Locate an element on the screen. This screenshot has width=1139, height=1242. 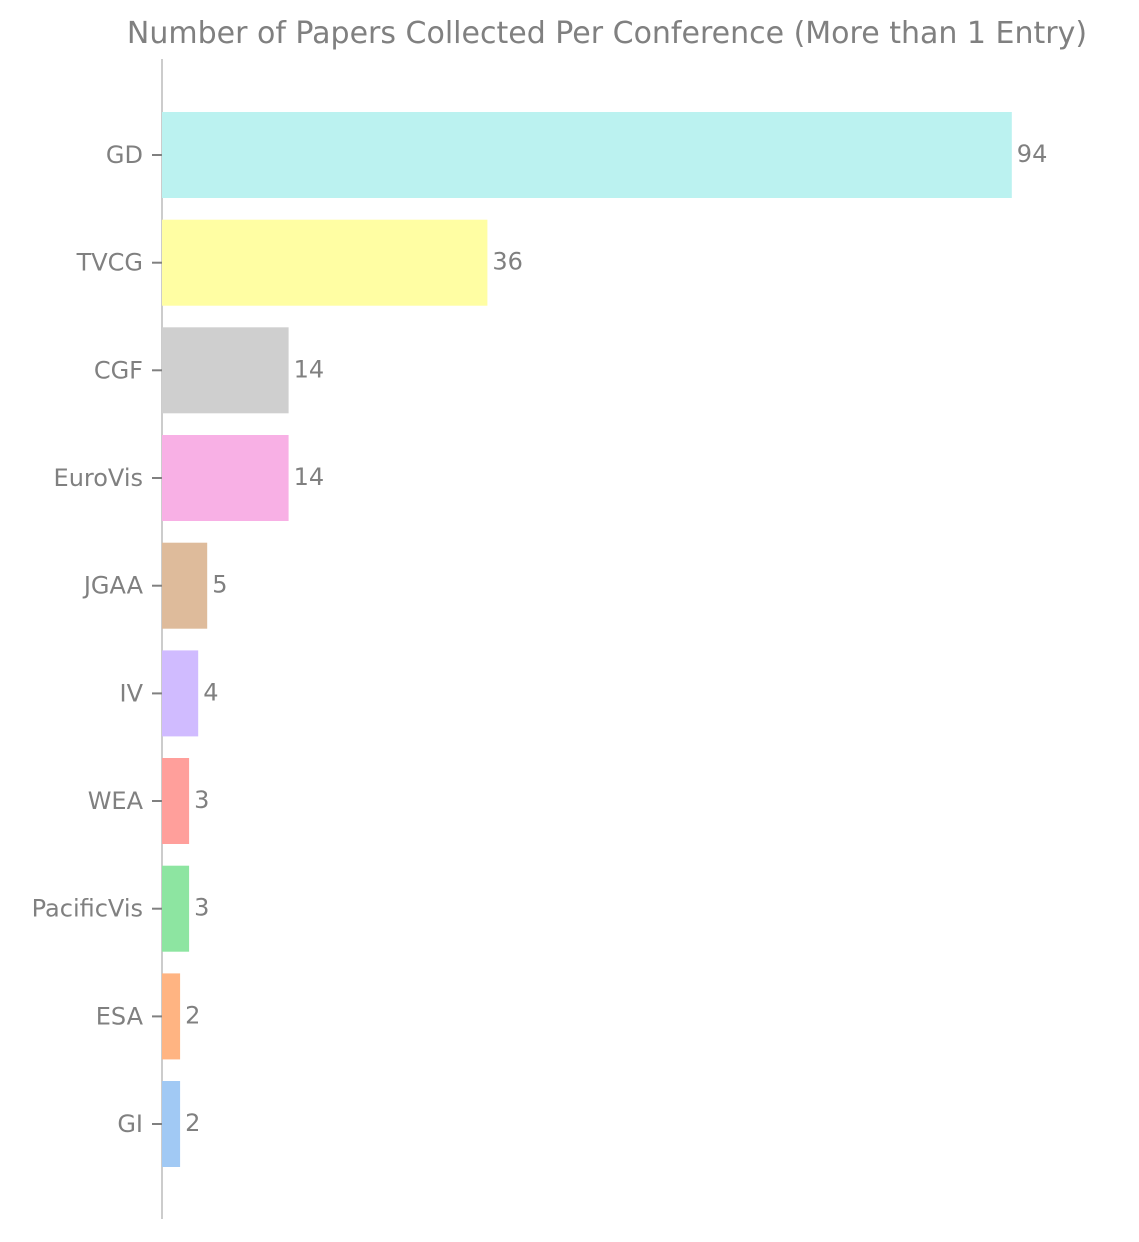
y-tick-label: CGF is located at coordinates (118, 370).